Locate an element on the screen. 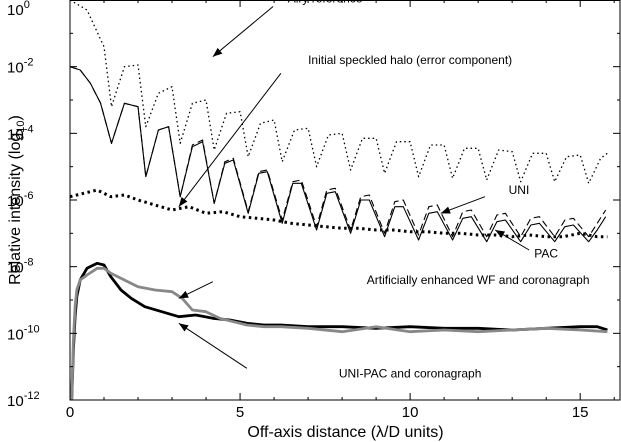 Image resolution: width=621 pixels, height=442 pixels. y-tick-label: 10⁻⁴ is located at coordinates (20, 133).